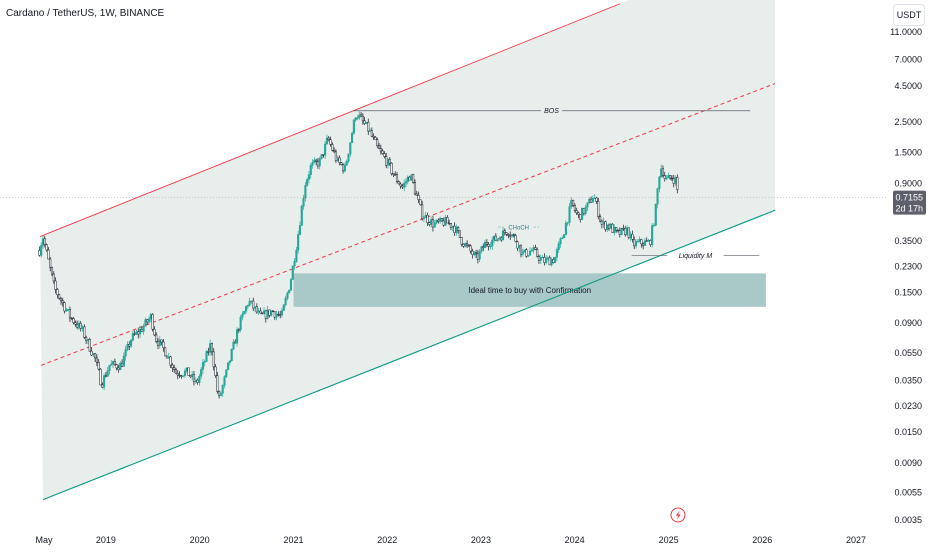  What do you see at coordinates (908, 292) in the screenshot?
I see `y-tick-label: 0.1500` at bounding box center [908, 292].